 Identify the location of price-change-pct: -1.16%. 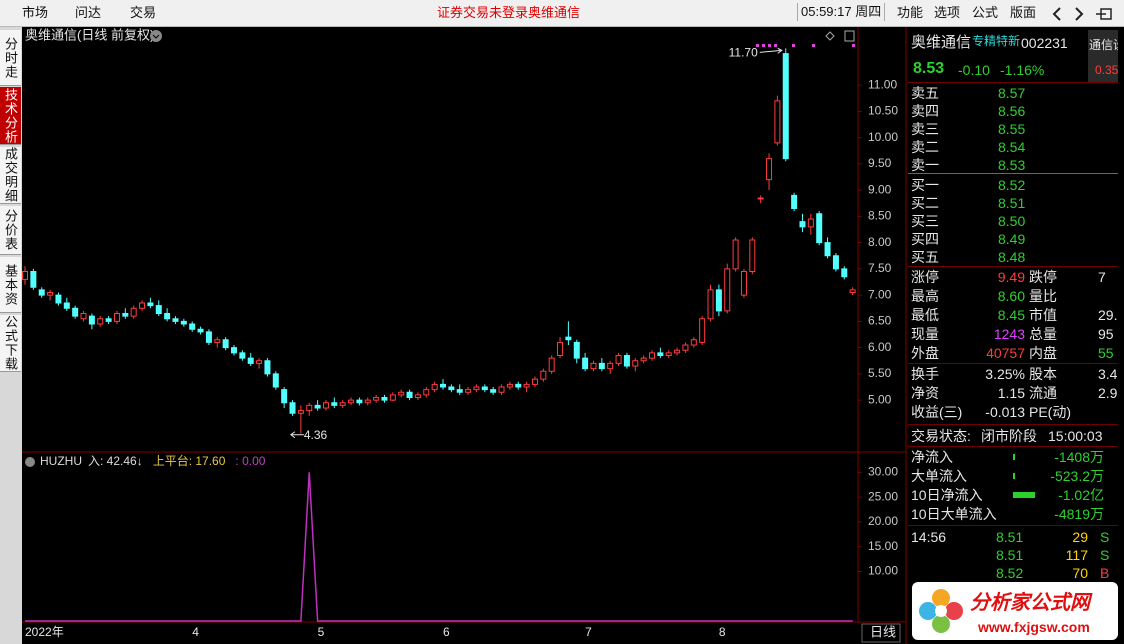
(1022, 70).